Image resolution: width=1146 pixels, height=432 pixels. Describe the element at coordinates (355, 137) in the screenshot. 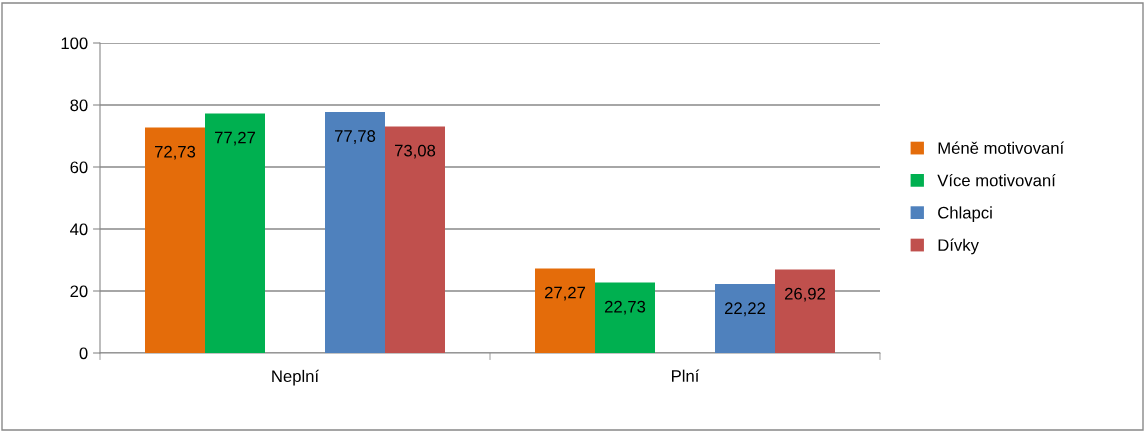

I see `data-label: 77,78` at that location.